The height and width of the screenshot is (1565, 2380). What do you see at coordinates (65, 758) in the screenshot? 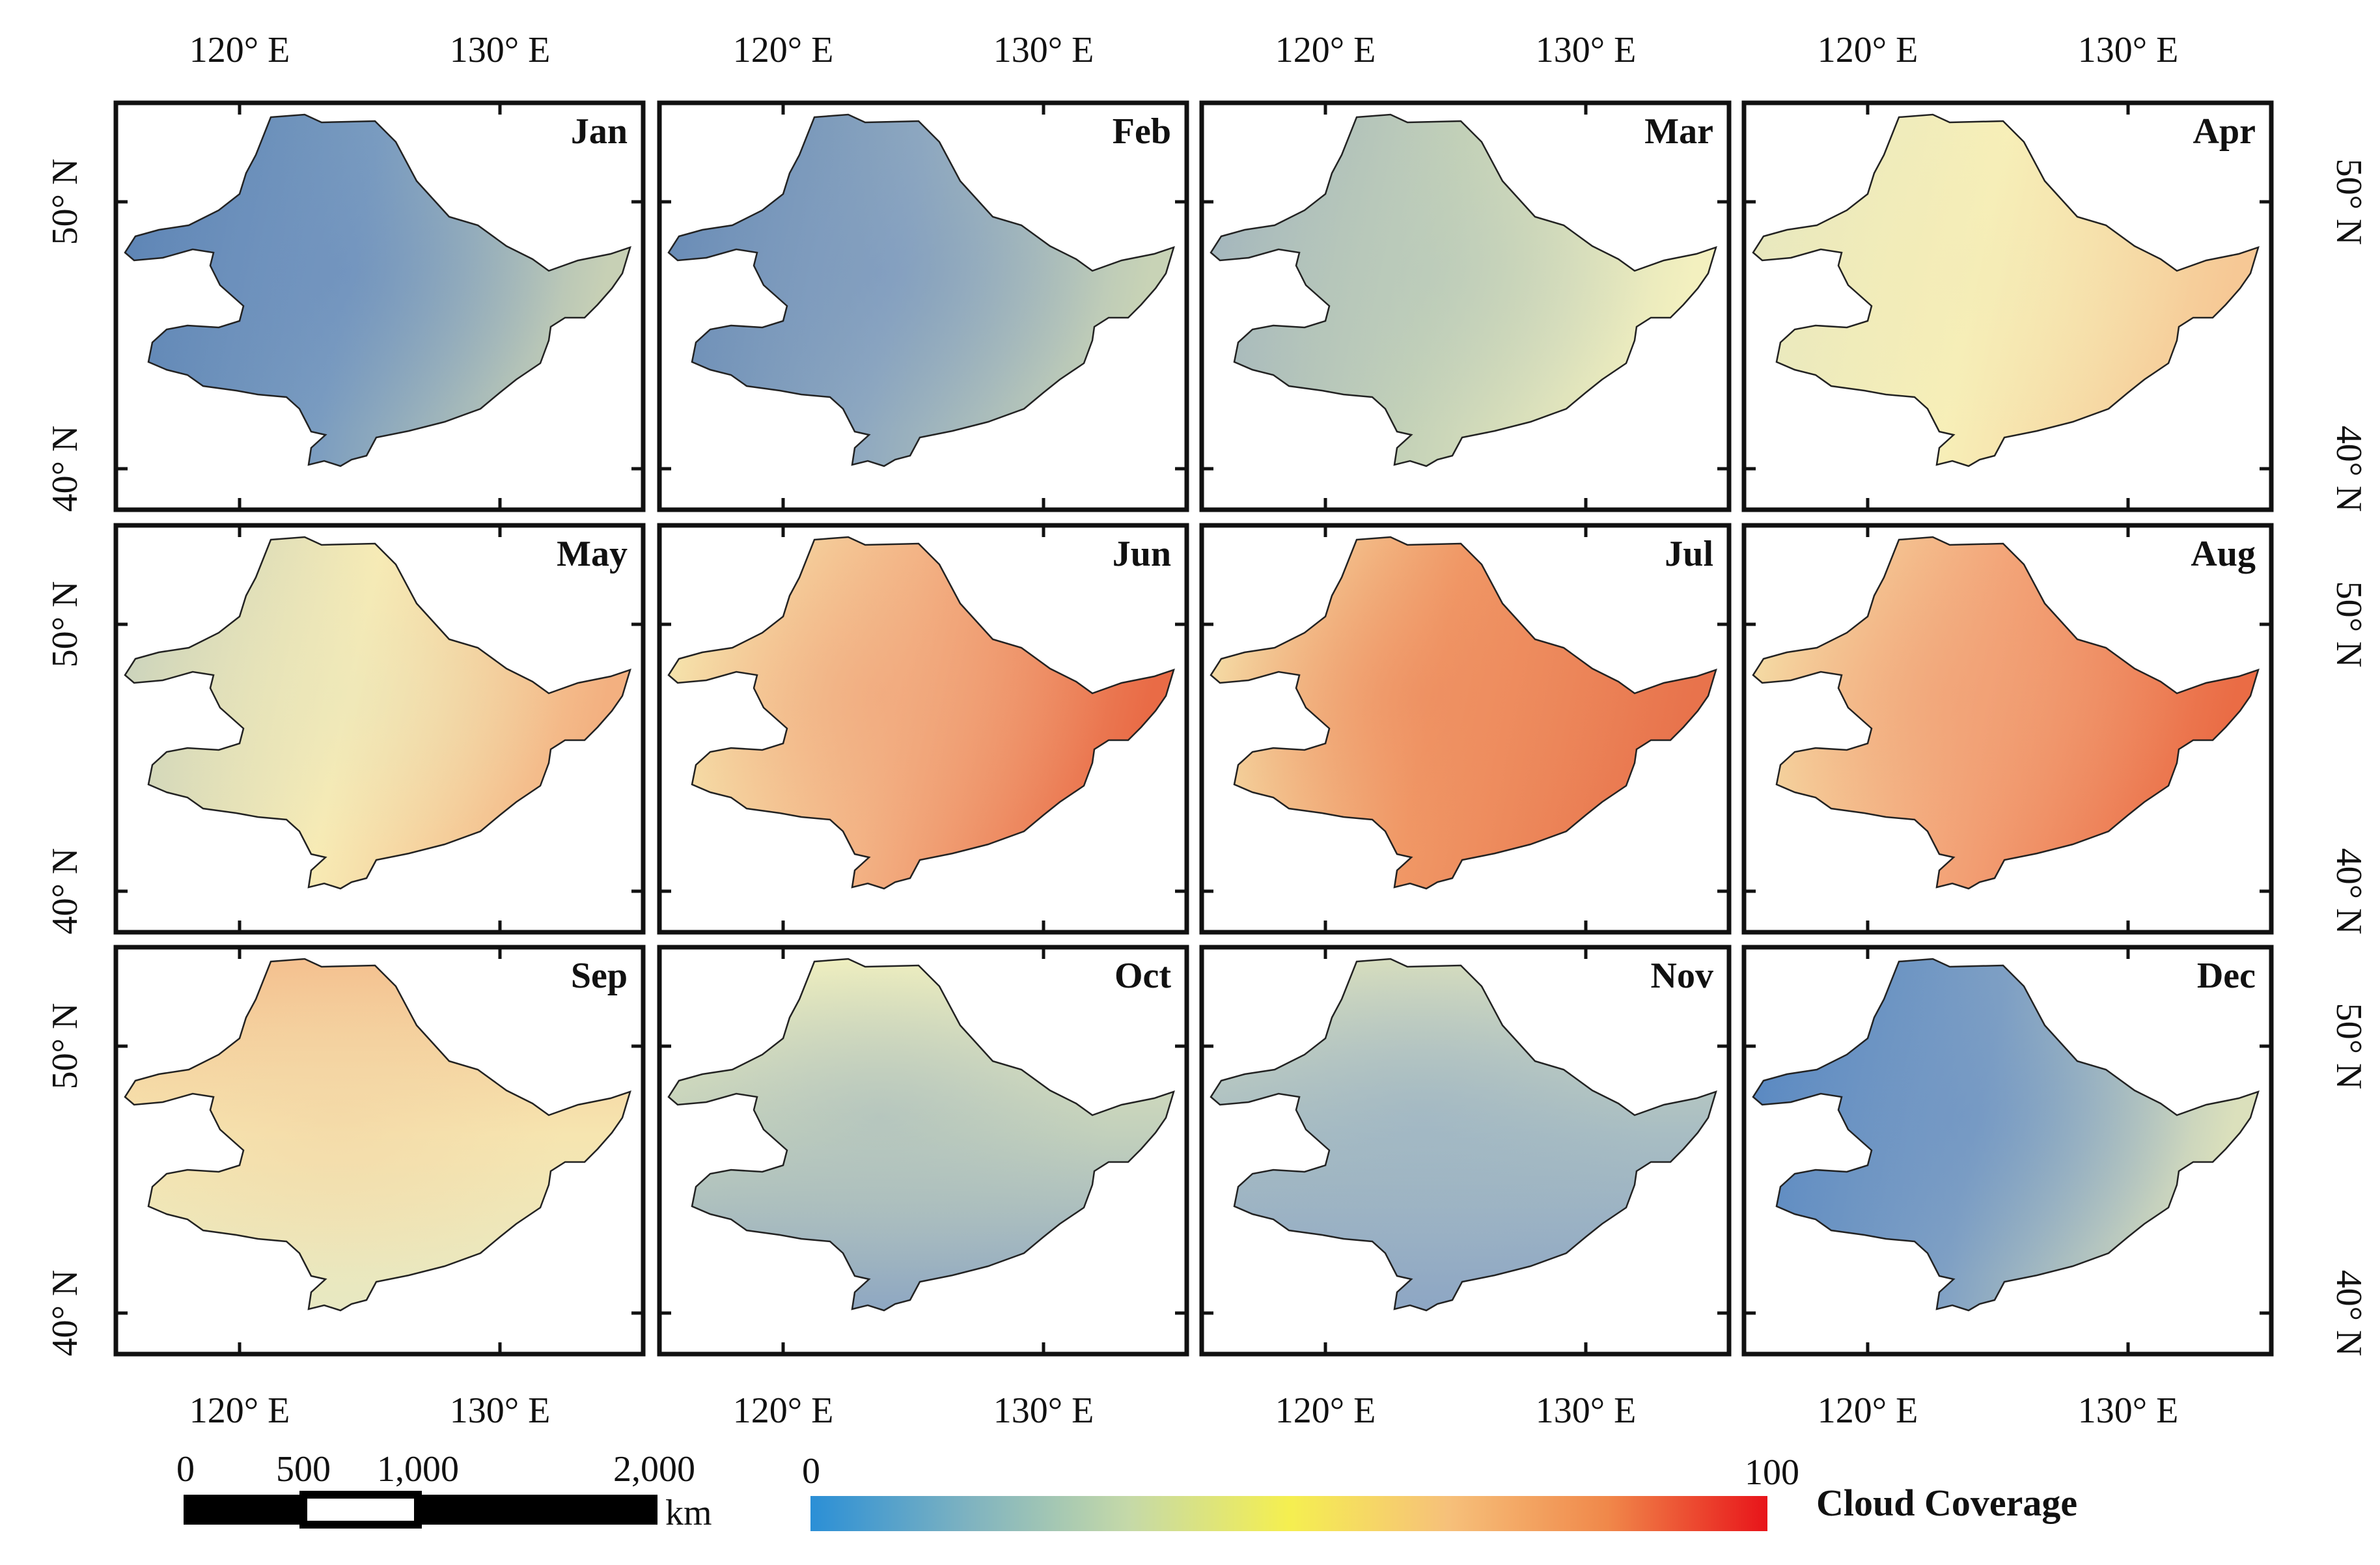
I see `left-latitude-labels: 50° N 40° N 50° N 40° N 50° N 40° N` at bounding box center [65, 758].